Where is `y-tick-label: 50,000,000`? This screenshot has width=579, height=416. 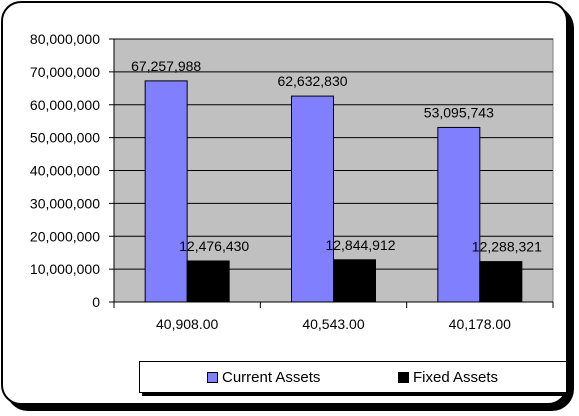 y-tick-label: 50,000,000 is located at coordinates (65, 138).